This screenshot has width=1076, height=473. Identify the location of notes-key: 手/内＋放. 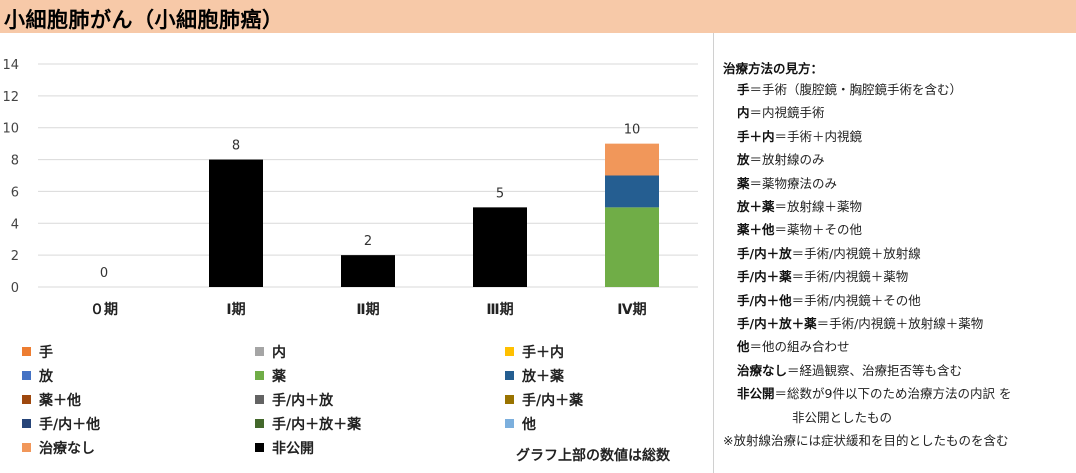
(764, 253).